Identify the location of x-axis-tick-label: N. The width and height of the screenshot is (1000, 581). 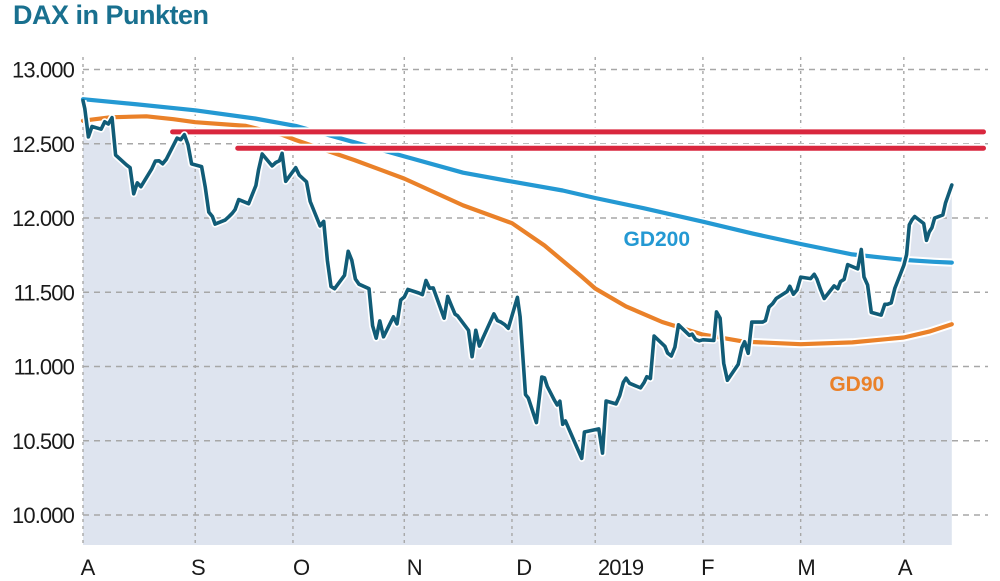
(414, 567).